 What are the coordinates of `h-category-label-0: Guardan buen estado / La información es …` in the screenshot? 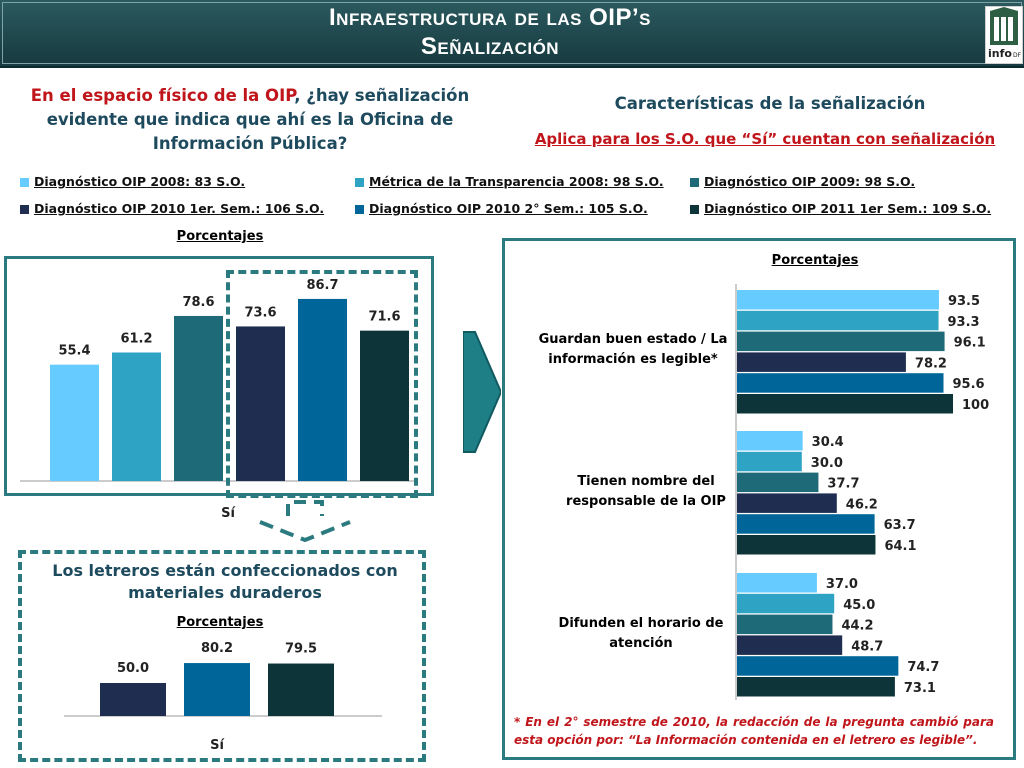 It's located at (633, 349).